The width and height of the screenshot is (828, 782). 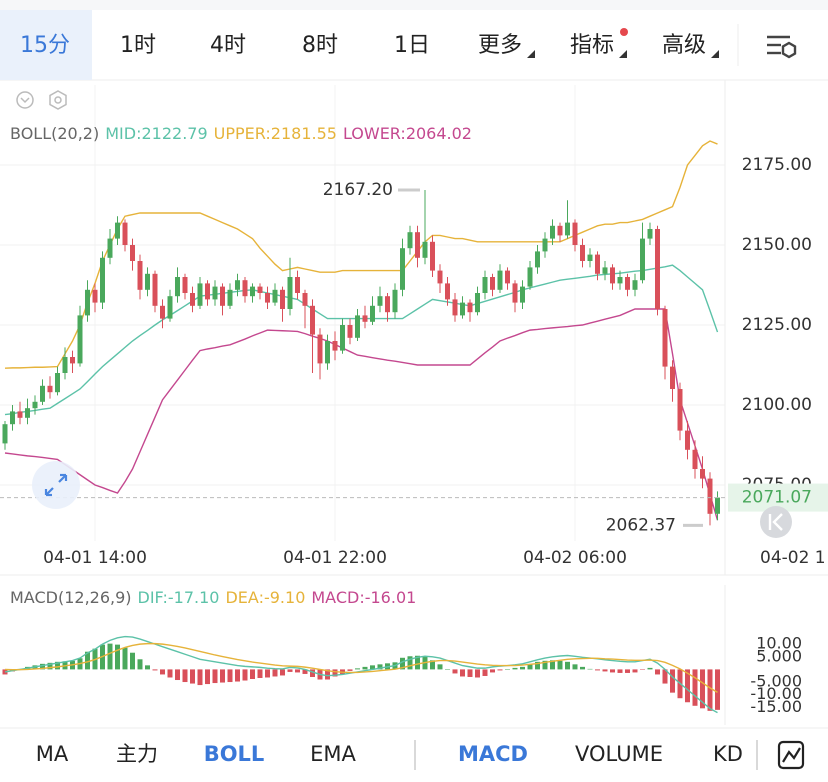 What do you see at coordinates (228, 45) in the screenshot?
I see `timeframe-tab: 4时` at bounding box center [228, 45].